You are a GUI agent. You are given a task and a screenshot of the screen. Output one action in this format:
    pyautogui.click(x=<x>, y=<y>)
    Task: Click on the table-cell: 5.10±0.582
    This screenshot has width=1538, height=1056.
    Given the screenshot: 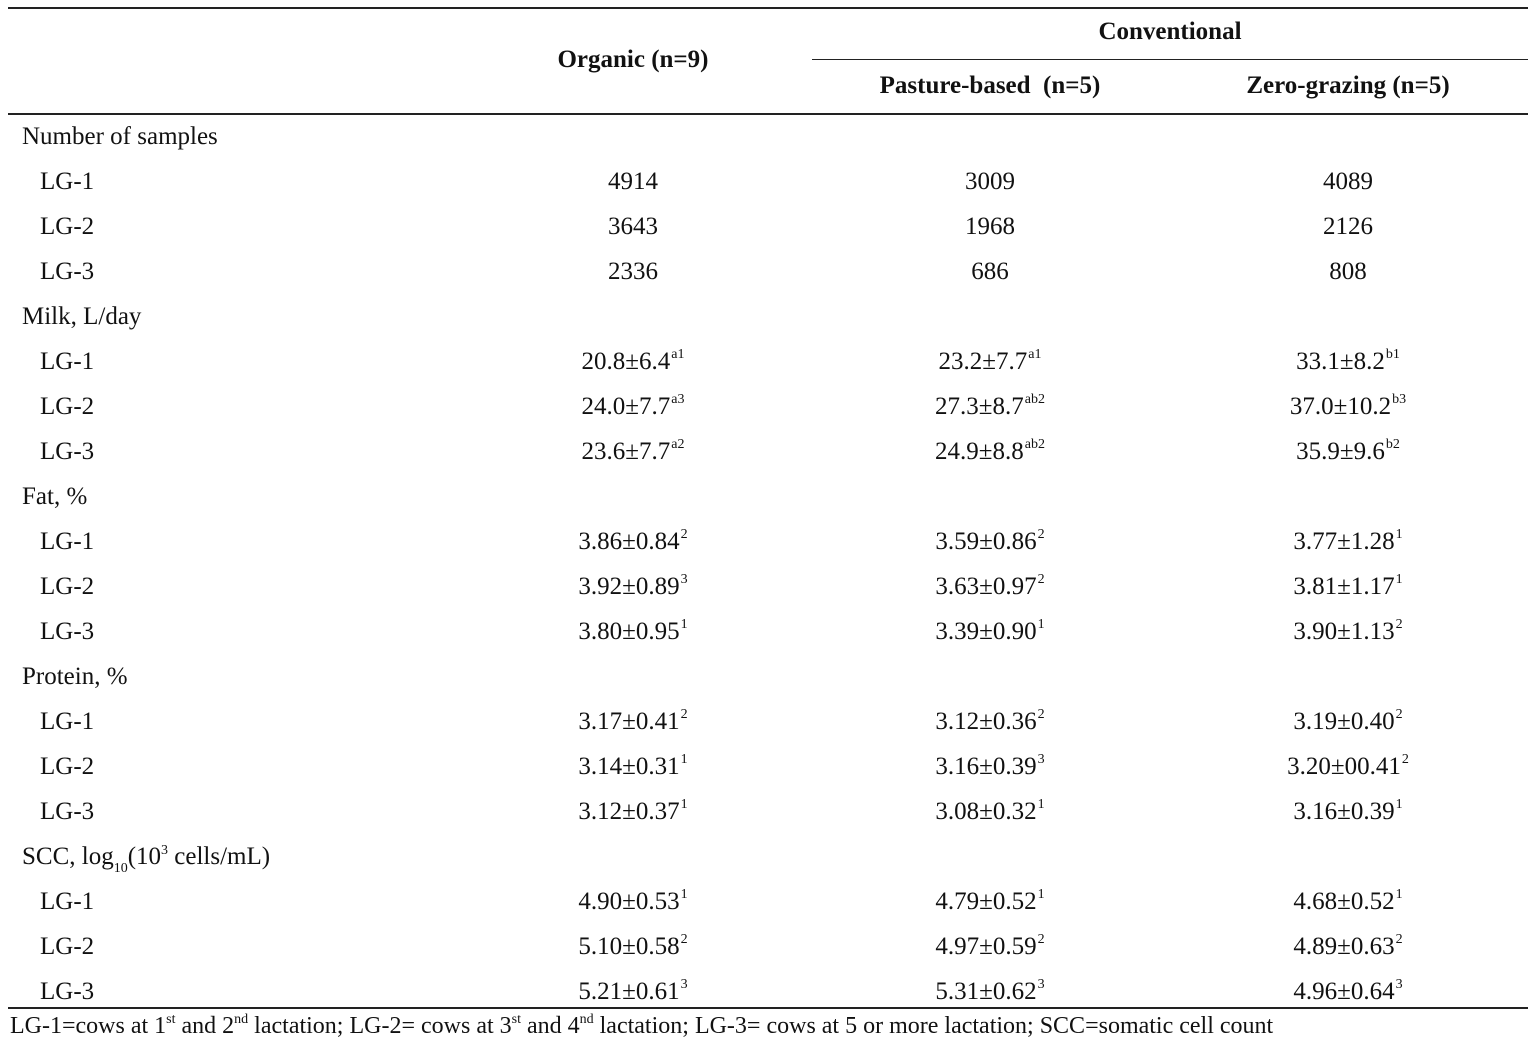 What is the action you would take?
    pyautogui.click(x=633, y=949)
    